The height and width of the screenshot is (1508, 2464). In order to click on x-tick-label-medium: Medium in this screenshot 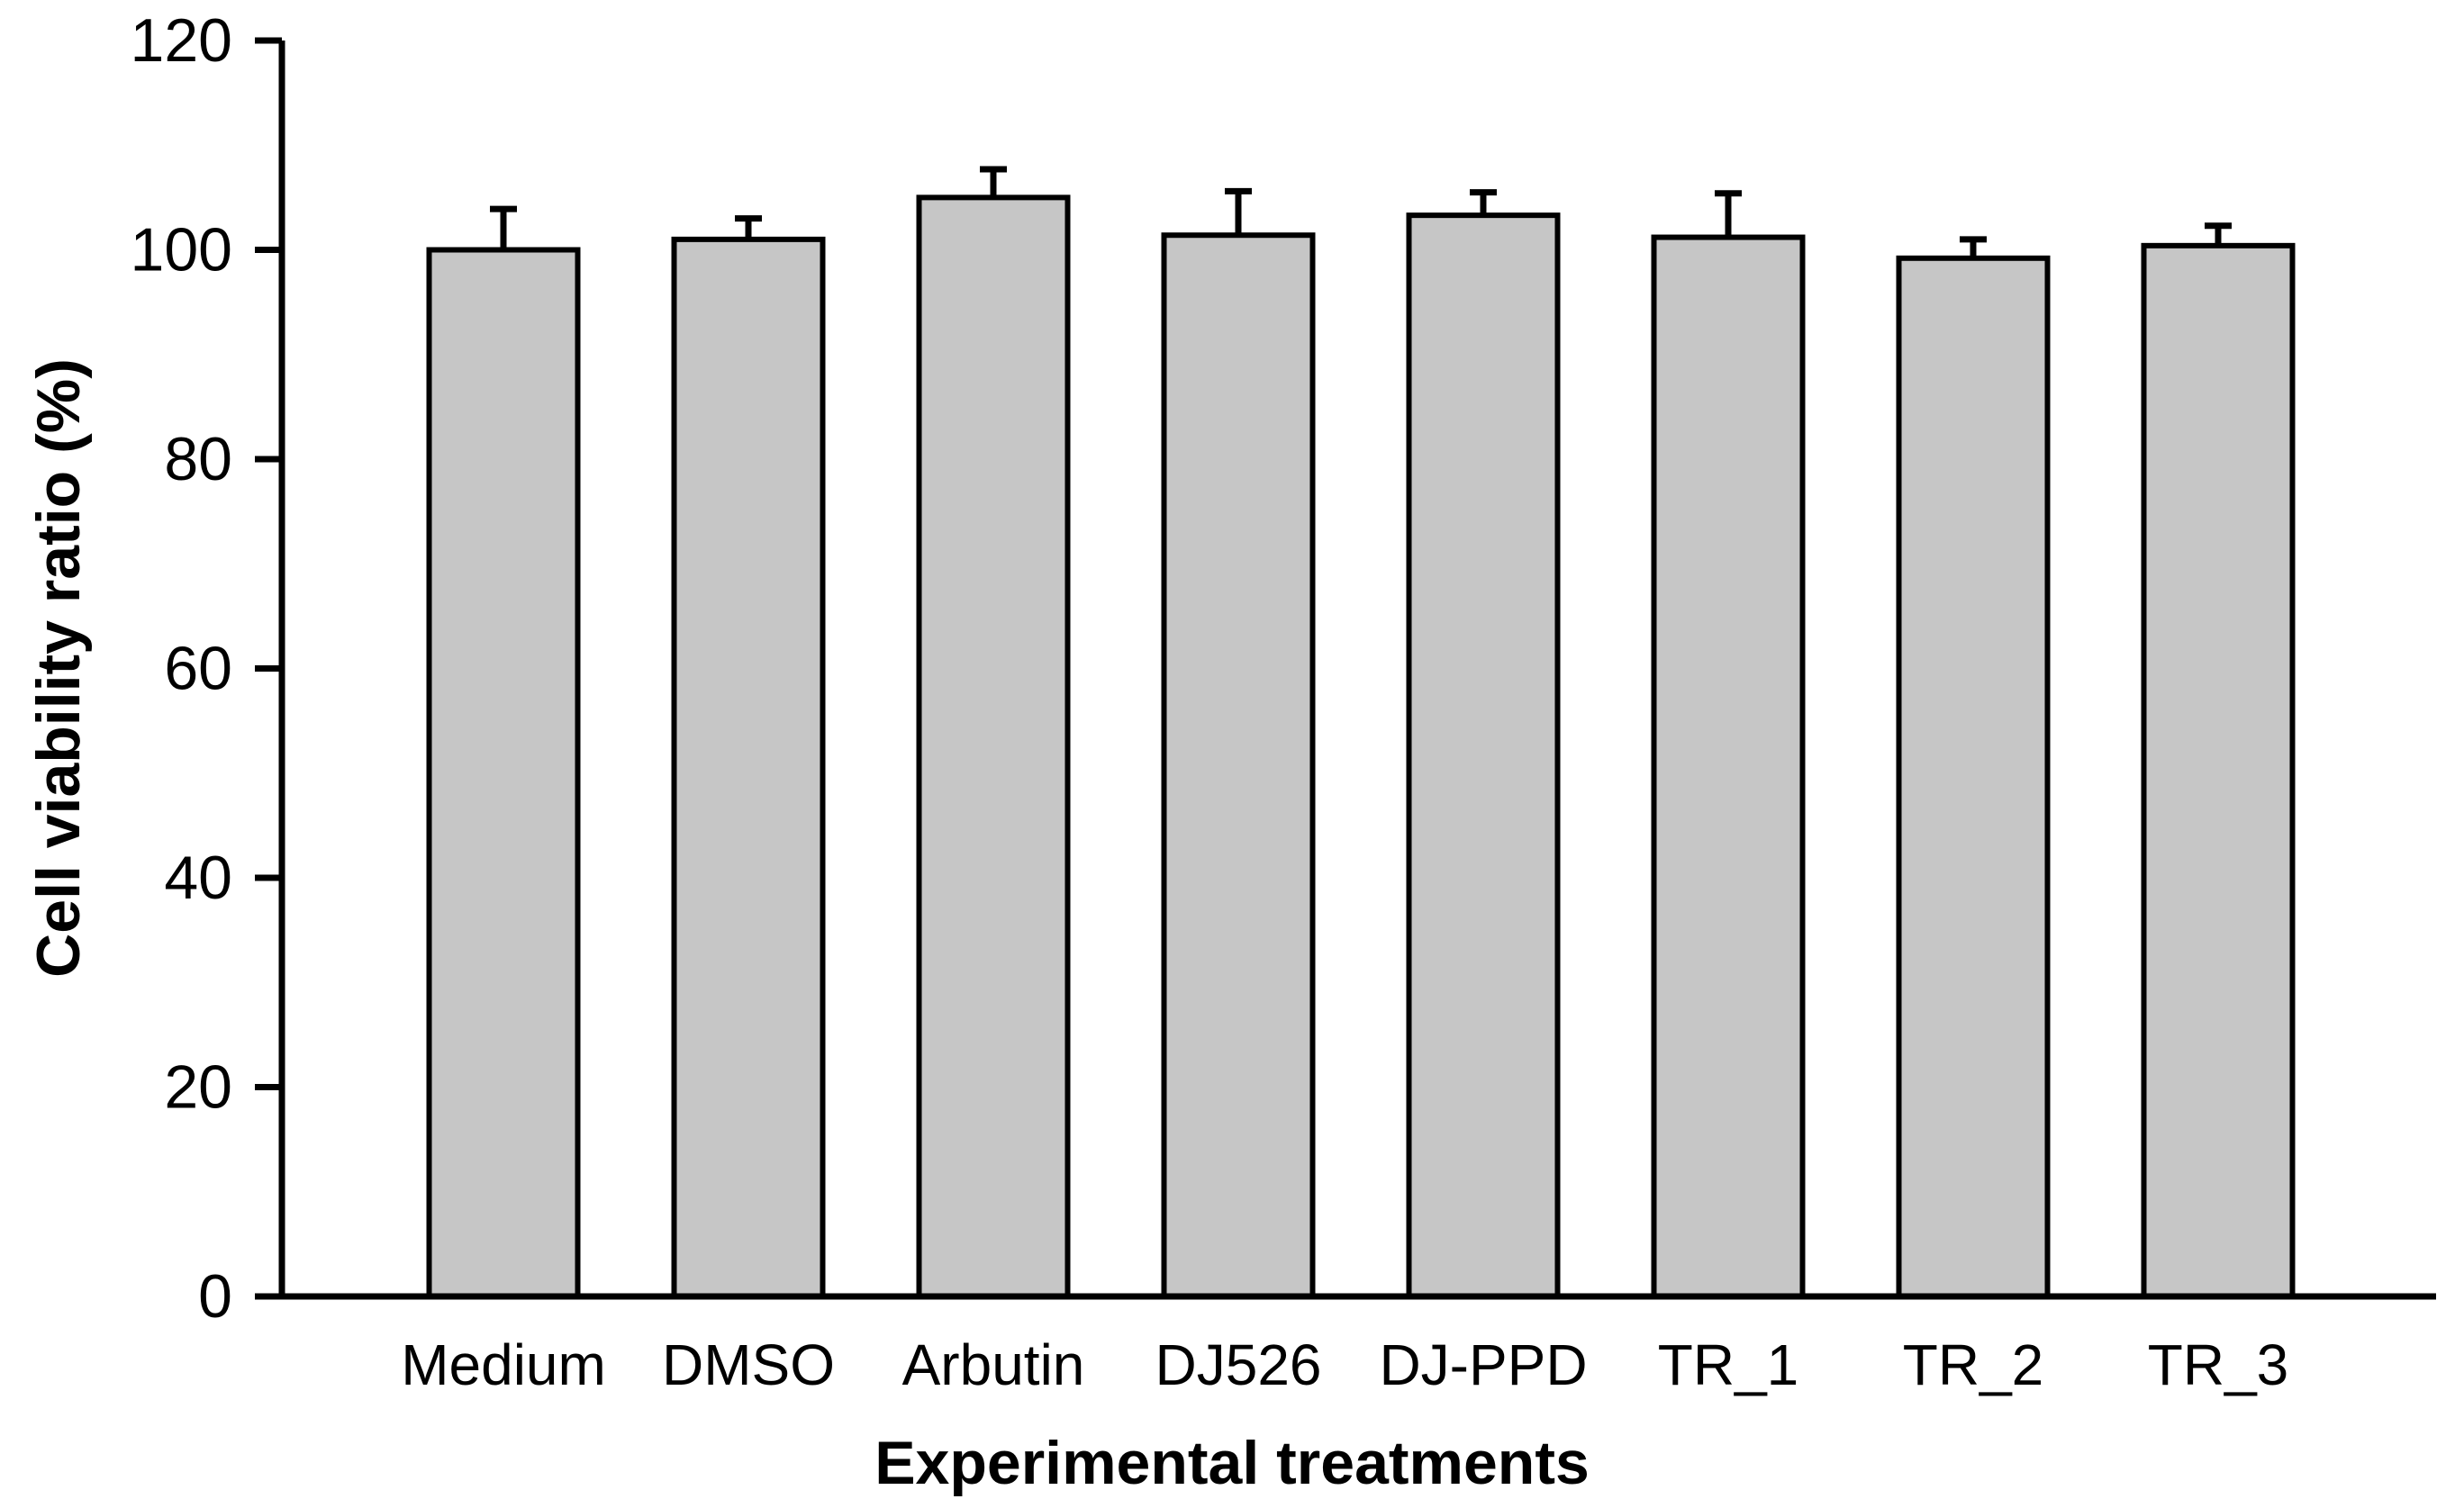, I will do `click(503, 1364)`.